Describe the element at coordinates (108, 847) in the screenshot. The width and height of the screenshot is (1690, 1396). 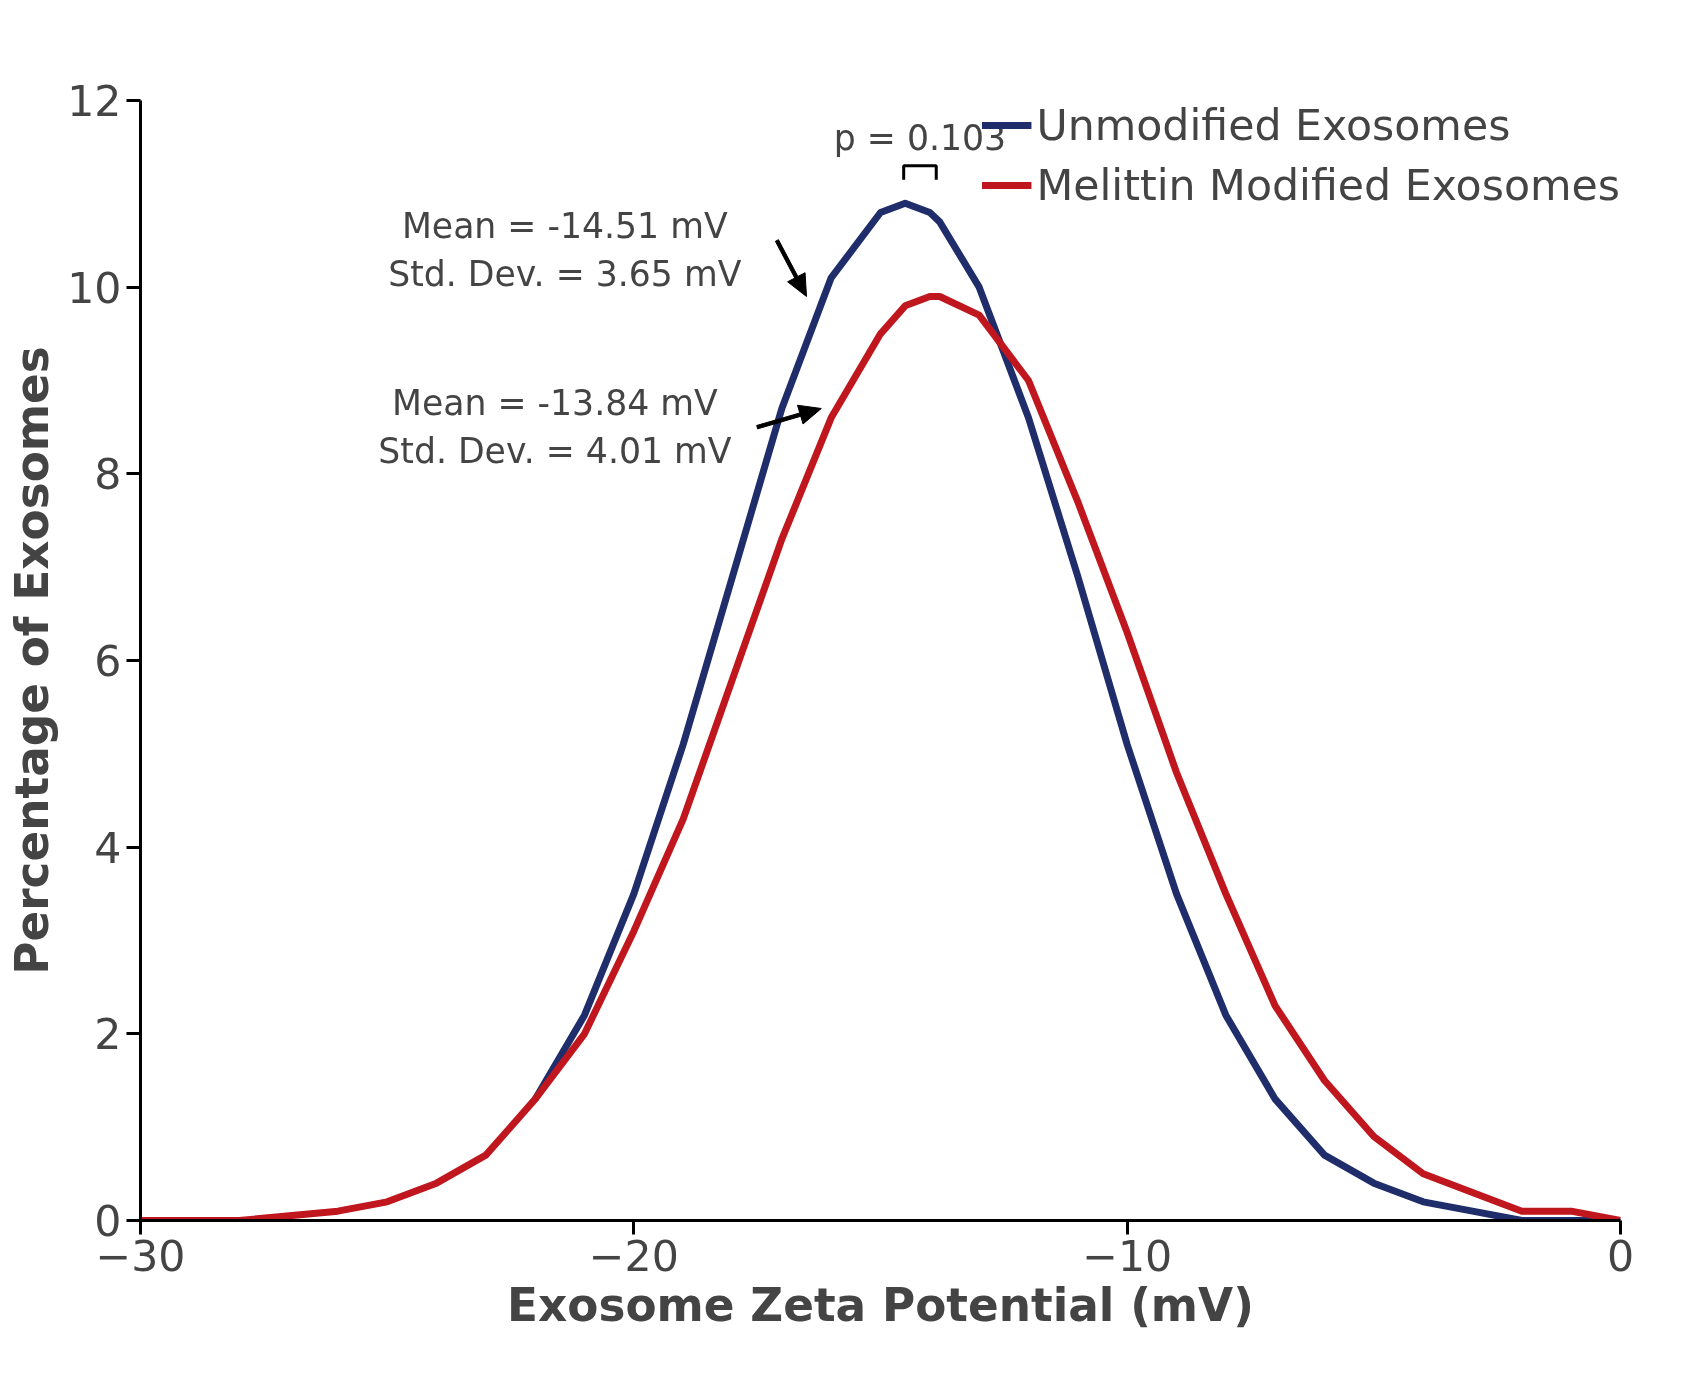
I see `y-tick-label: 4` at that location.